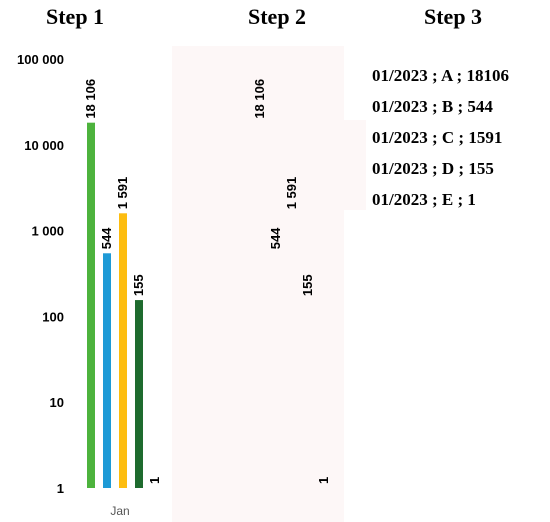 The height and width of the screenshot is (522, 550). What do you see at coordinates (75, 16) in the screenshot?
I see `step1-title: Step 1` at bounding box center [75, 16].